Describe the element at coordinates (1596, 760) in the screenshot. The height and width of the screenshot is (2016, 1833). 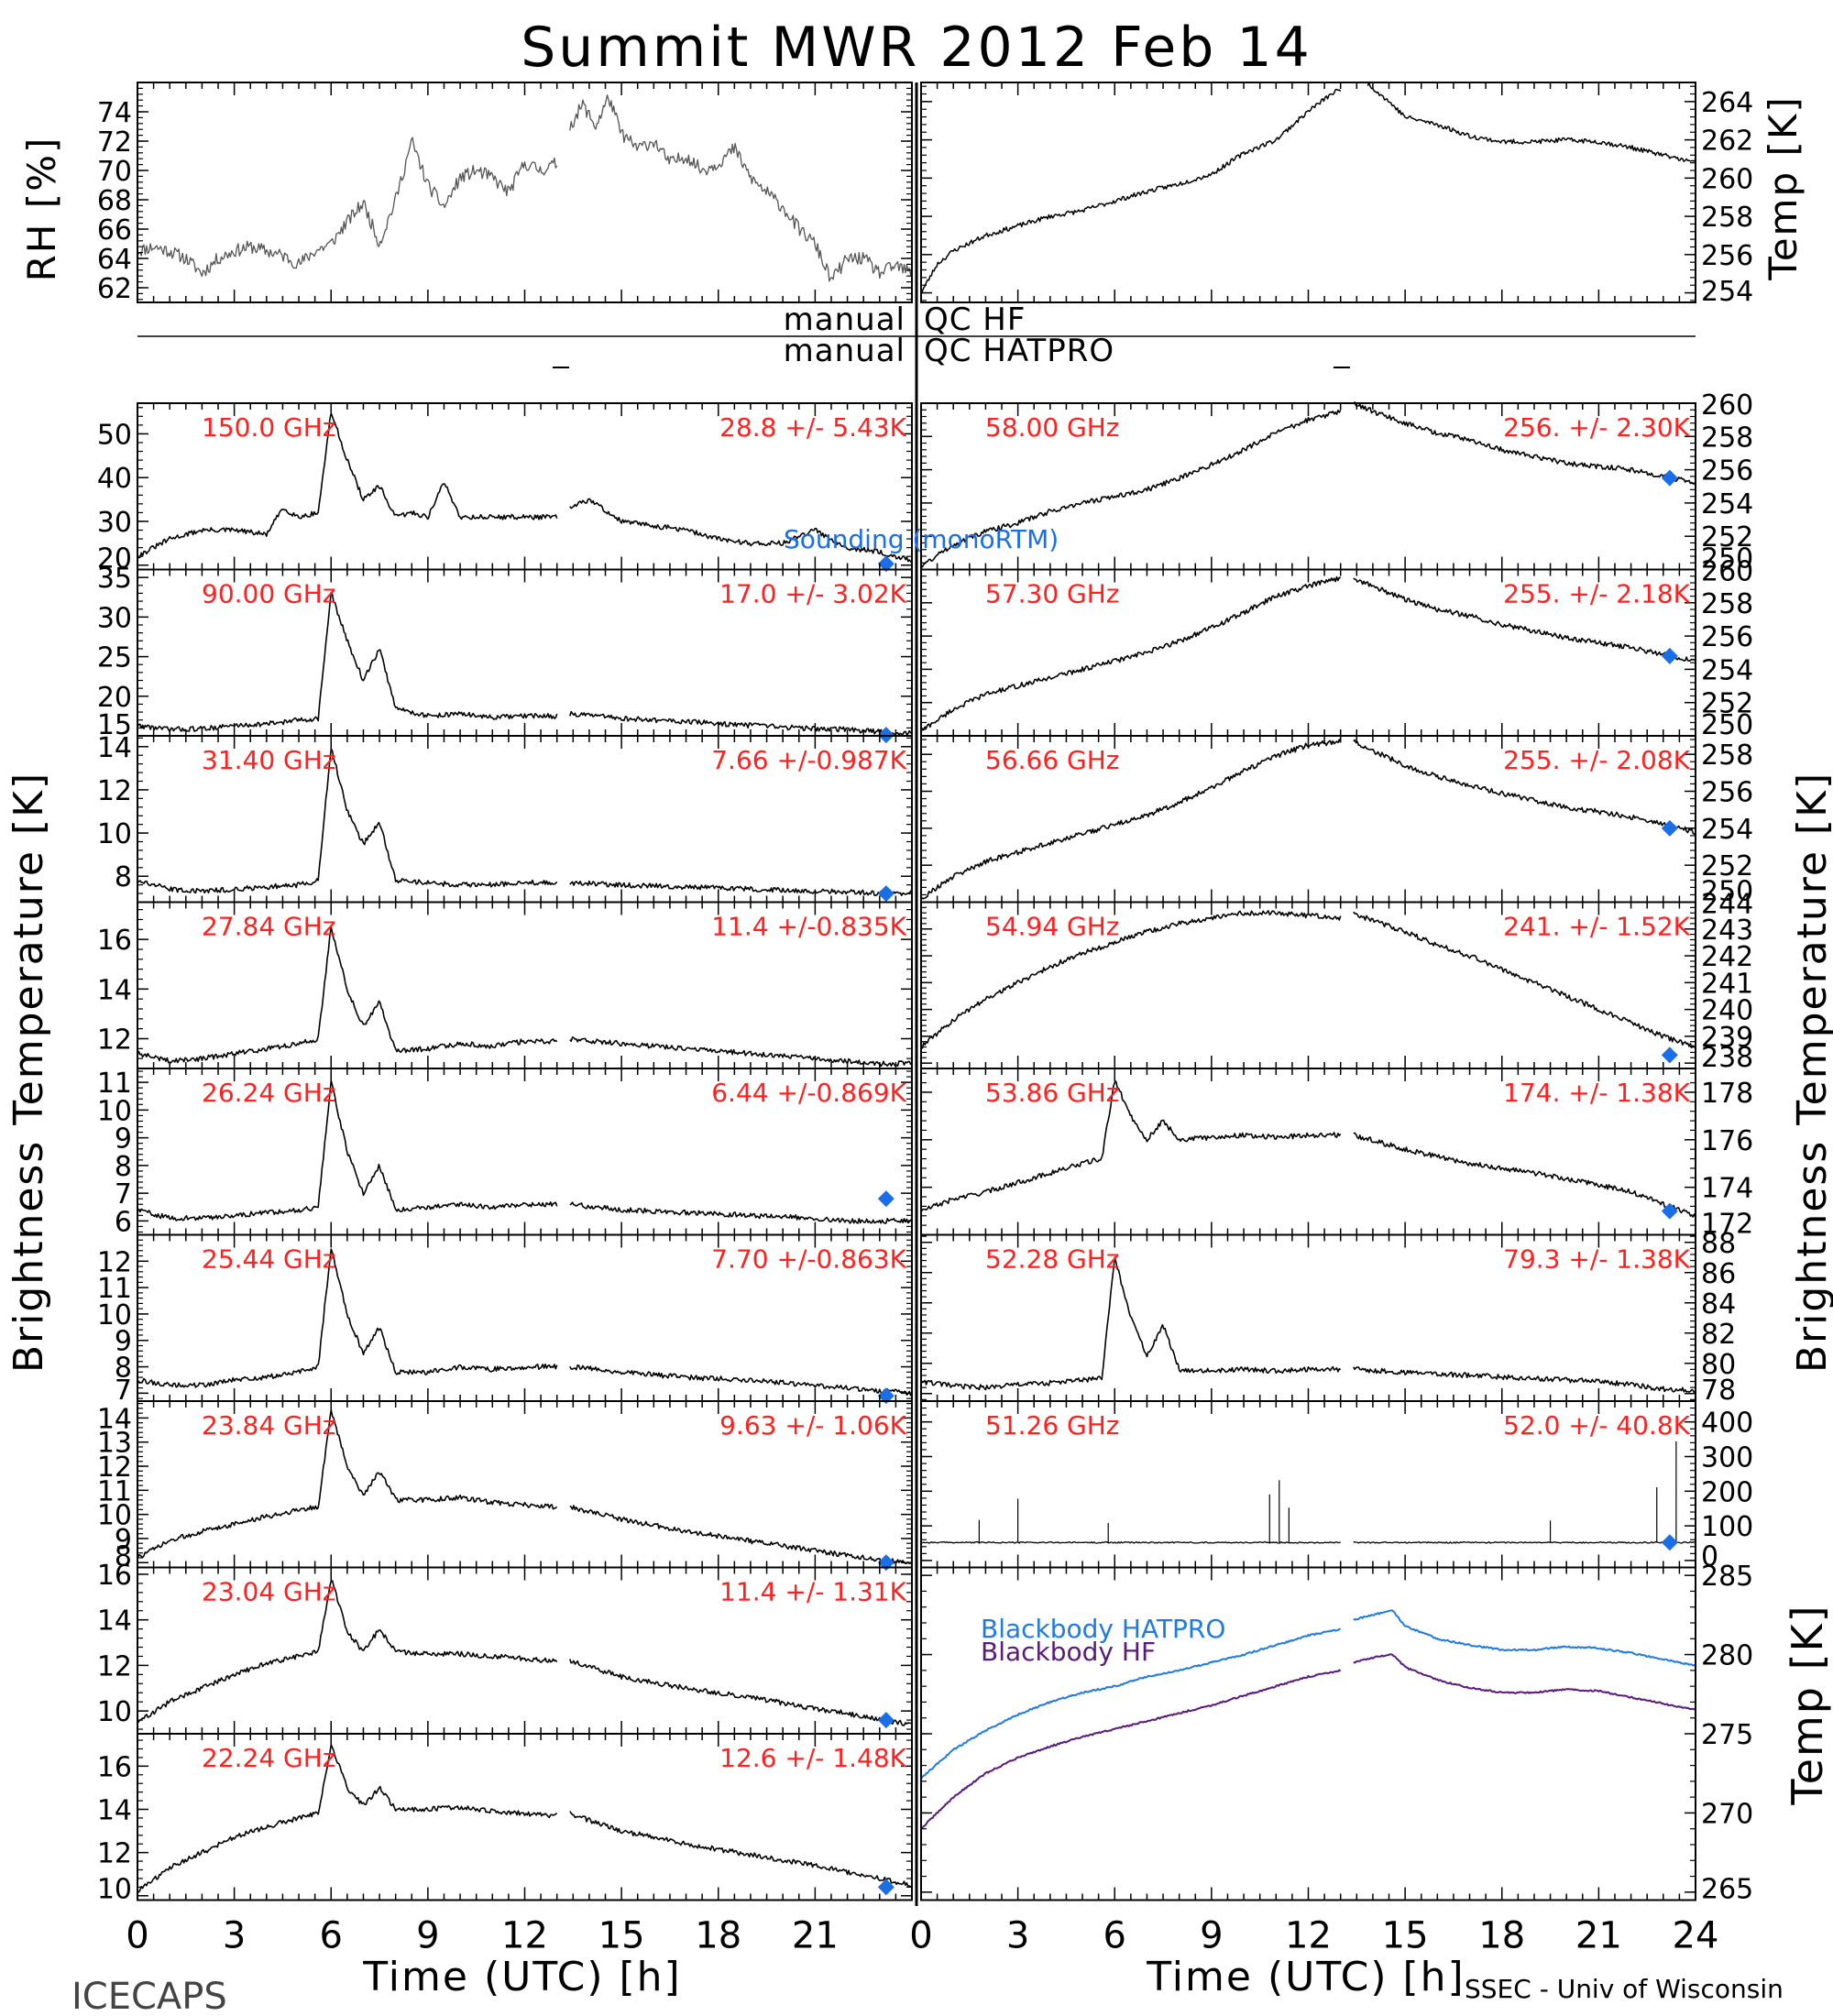
I see `channel-stat-label: 255. +/- 2.08K` at that location.